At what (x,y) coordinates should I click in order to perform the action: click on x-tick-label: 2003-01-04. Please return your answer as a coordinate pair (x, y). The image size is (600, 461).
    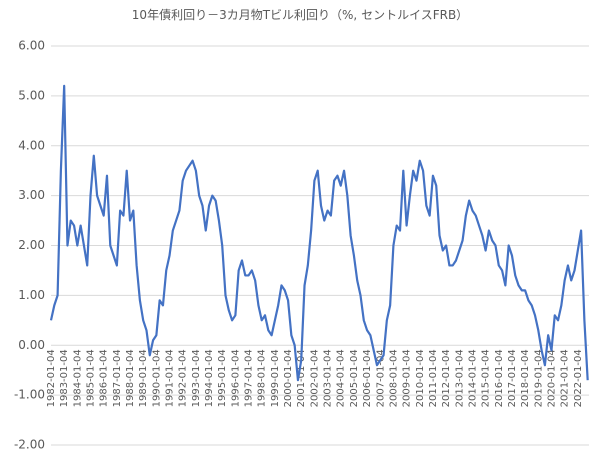
    Looking at the image, I should click on (328, 378).